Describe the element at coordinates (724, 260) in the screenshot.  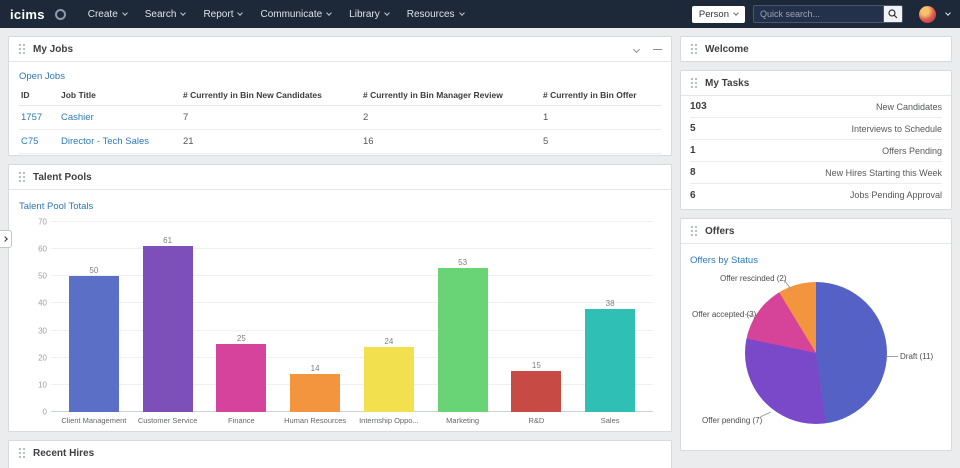
I see `offers-by-status-link: Offers by Status` at that location.